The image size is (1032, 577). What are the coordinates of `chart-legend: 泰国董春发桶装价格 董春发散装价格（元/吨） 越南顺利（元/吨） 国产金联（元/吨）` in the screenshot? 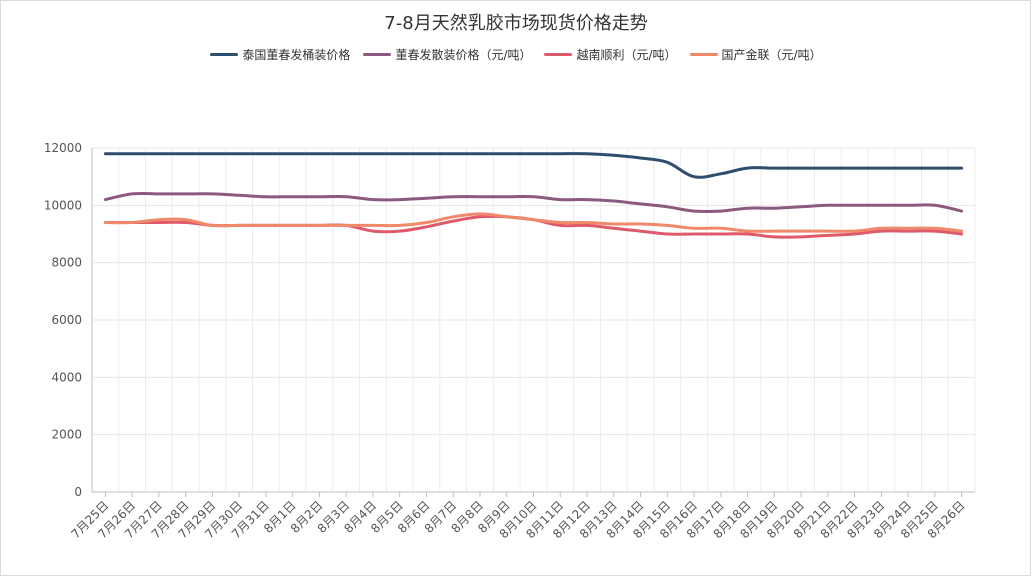 It's located at (516, 54).